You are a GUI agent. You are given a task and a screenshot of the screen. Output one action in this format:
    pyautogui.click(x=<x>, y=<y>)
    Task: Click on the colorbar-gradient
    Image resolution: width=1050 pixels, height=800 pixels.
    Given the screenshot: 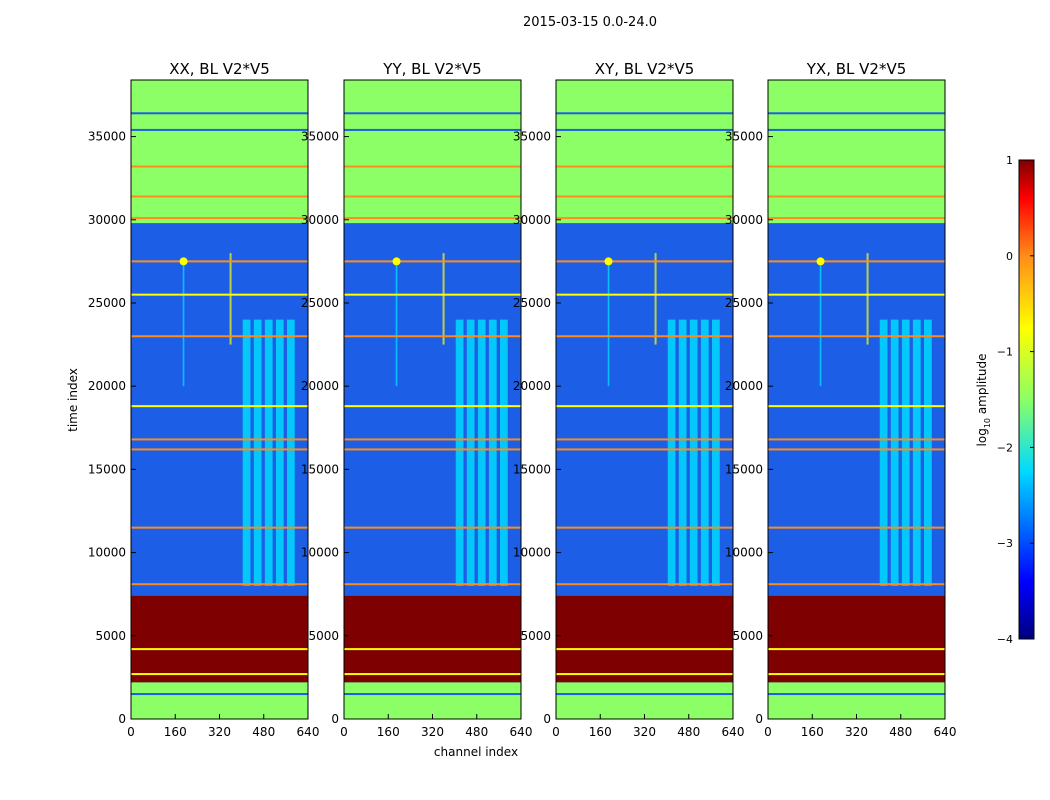 What is the action you would take?
    pyautogui.click(x=1026, y=399)
    